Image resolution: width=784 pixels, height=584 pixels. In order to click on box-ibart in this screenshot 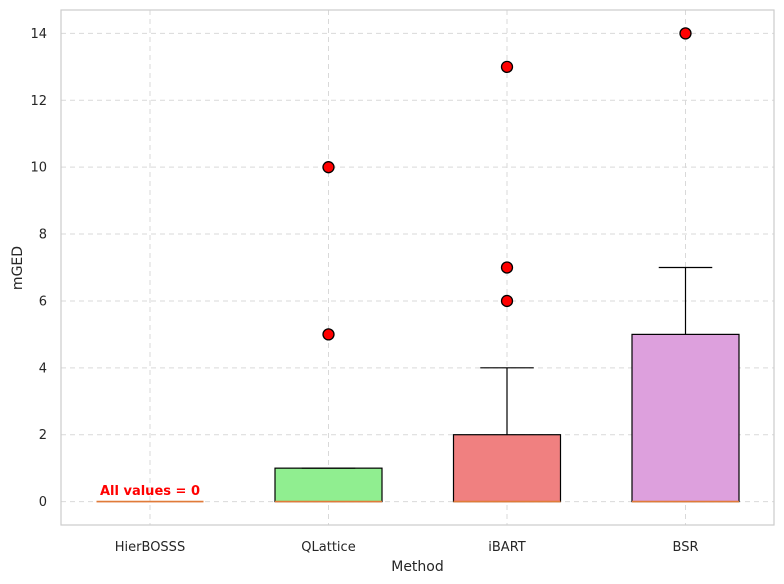, I will do `click(507, 435)`.